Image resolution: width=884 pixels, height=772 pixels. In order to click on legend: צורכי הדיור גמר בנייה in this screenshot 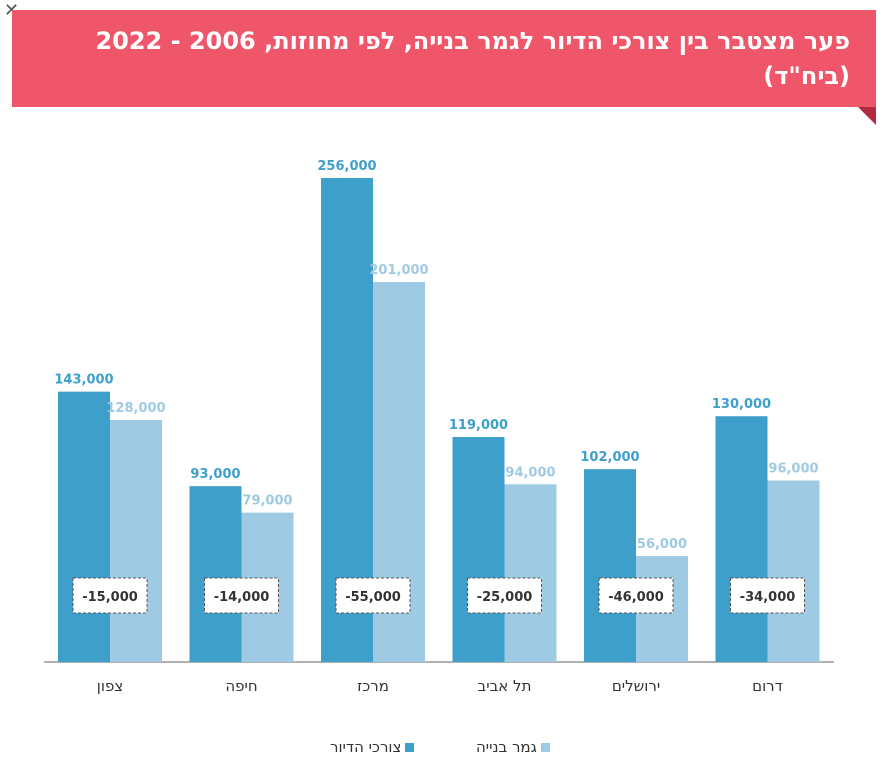, I will do `click(442, 750)`.